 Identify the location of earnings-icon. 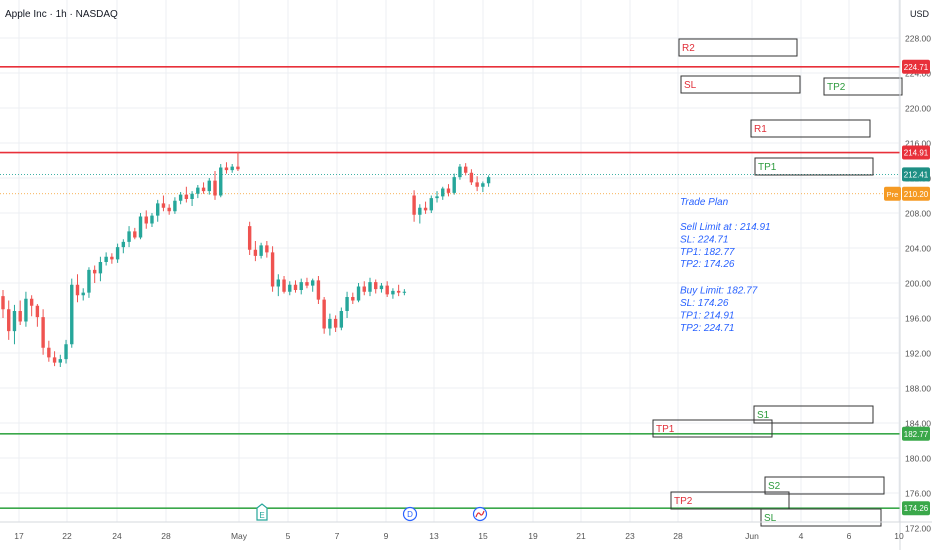
(262, 512).